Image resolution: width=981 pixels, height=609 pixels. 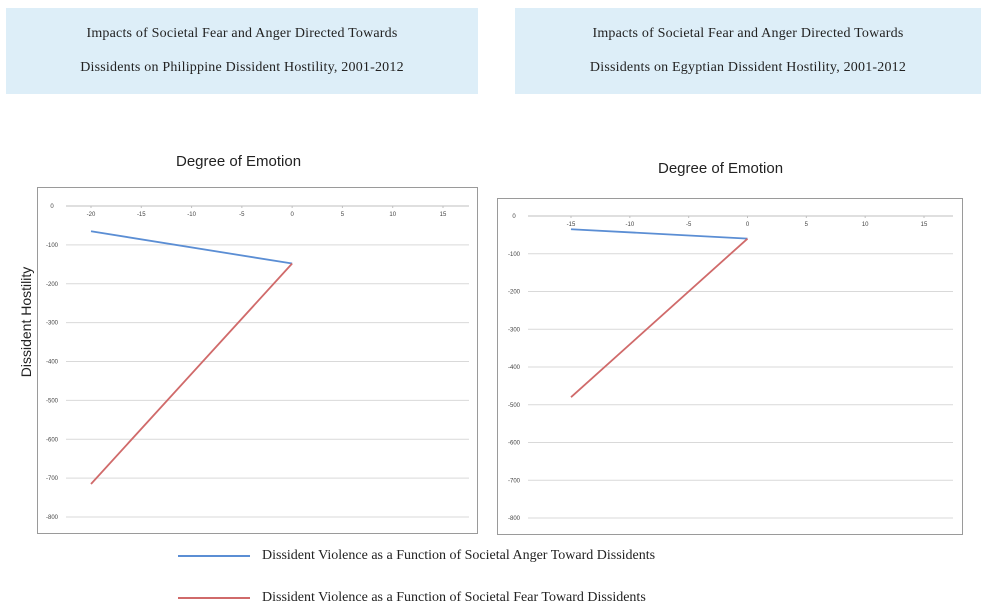 I want to click on chart-title-philippines: Degree of Emotion, so click(x=239, y=161).